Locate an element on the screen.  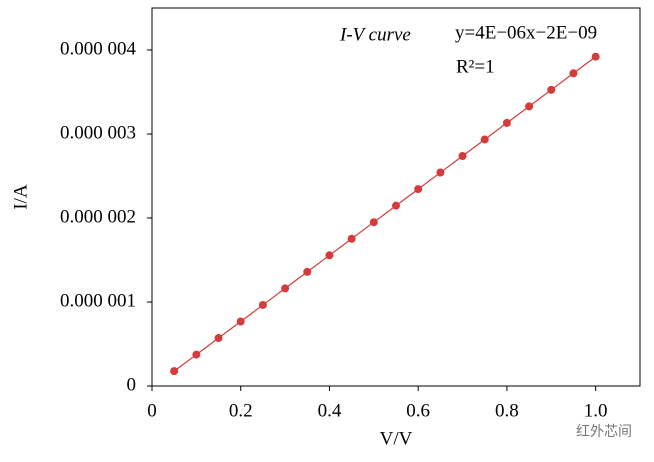
y-axis-label: I/A is located at coordinates (20, 197).